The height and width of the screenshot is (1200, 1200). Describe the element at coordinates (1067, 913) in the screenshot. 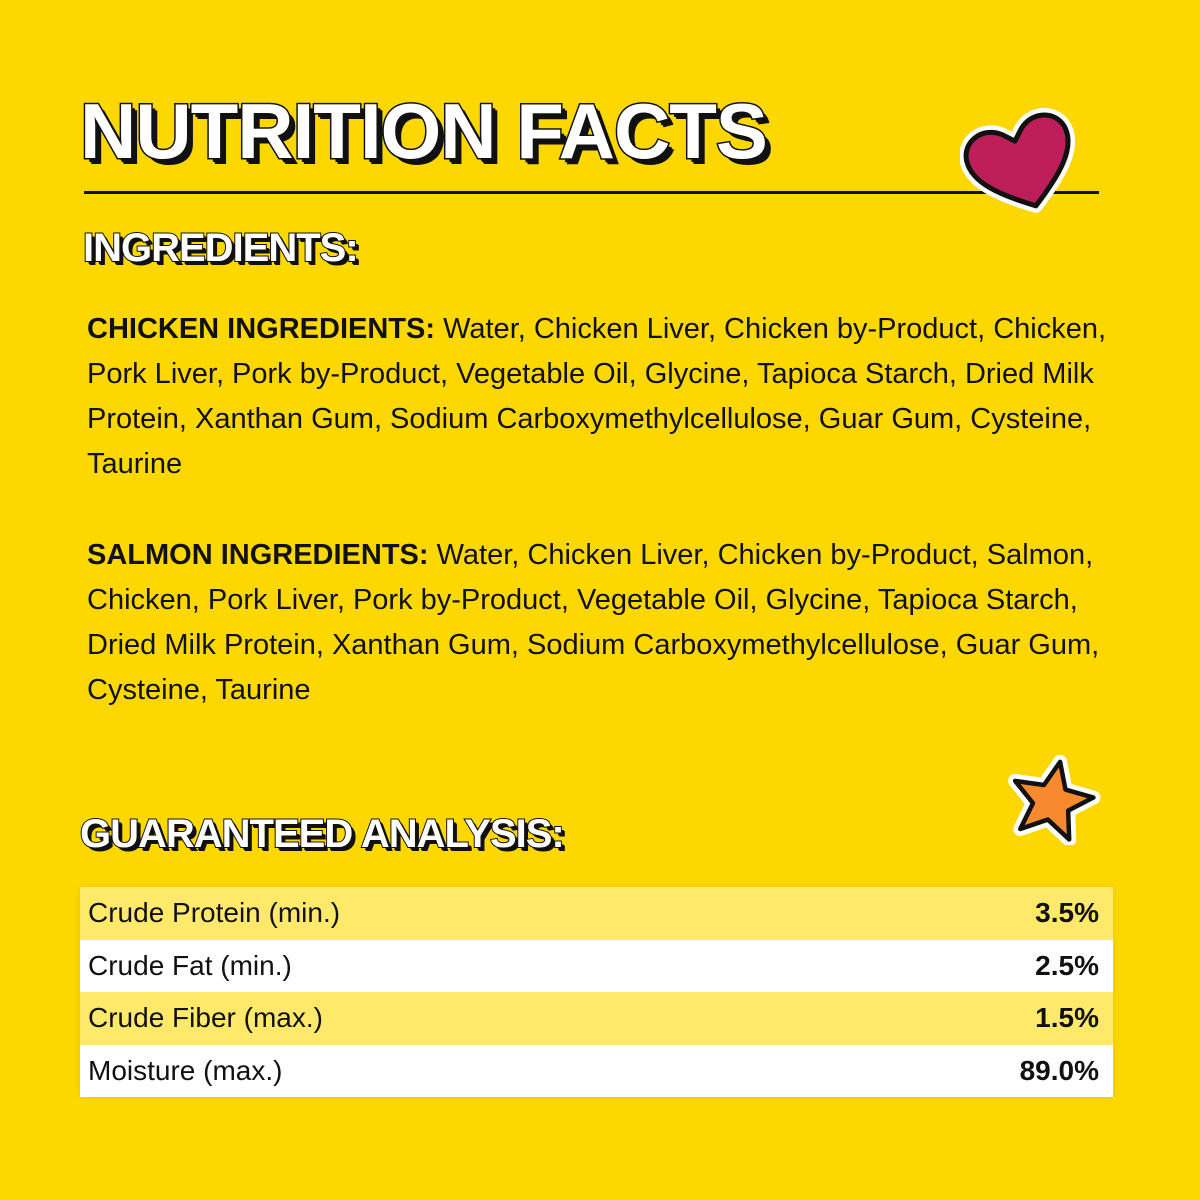

I see `nutrient-value: 3.5%` at that location.